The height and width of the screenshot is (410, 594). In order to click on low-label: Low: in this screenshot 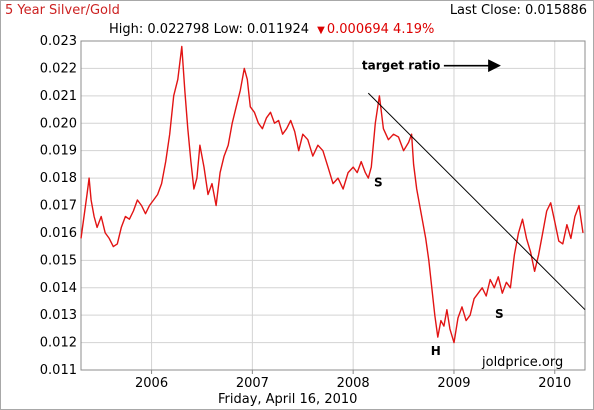, I will do `click(228, 29)`.